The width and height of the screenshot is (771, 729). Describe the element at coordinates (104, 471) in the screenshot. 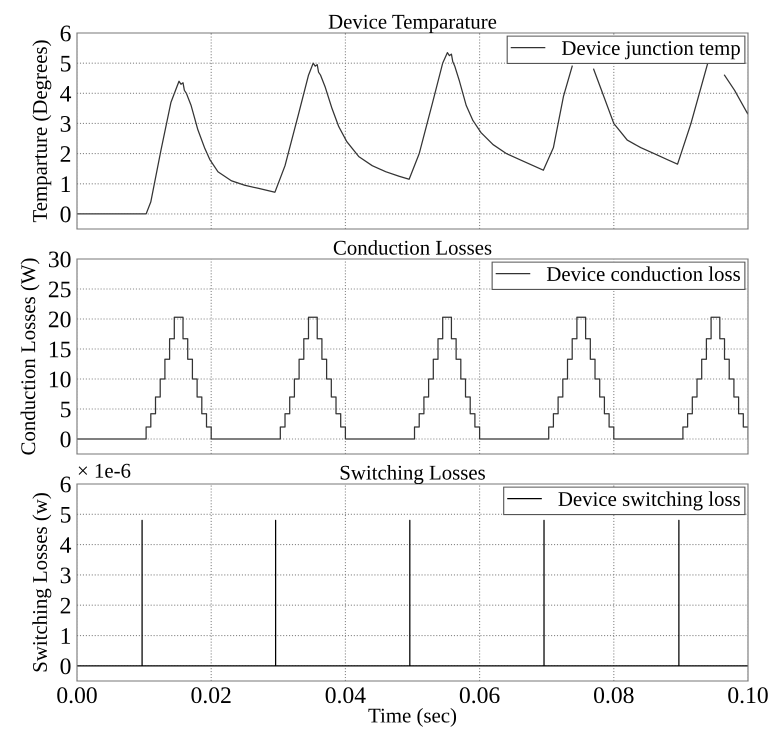

I see `text: × 1e-6` at that location.